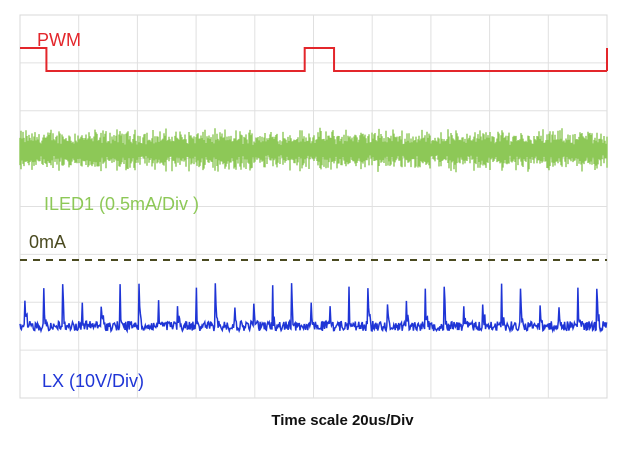 The width and height of the screenshot is (629, 463). I want to click on pwm-trace, so click(313, 59).